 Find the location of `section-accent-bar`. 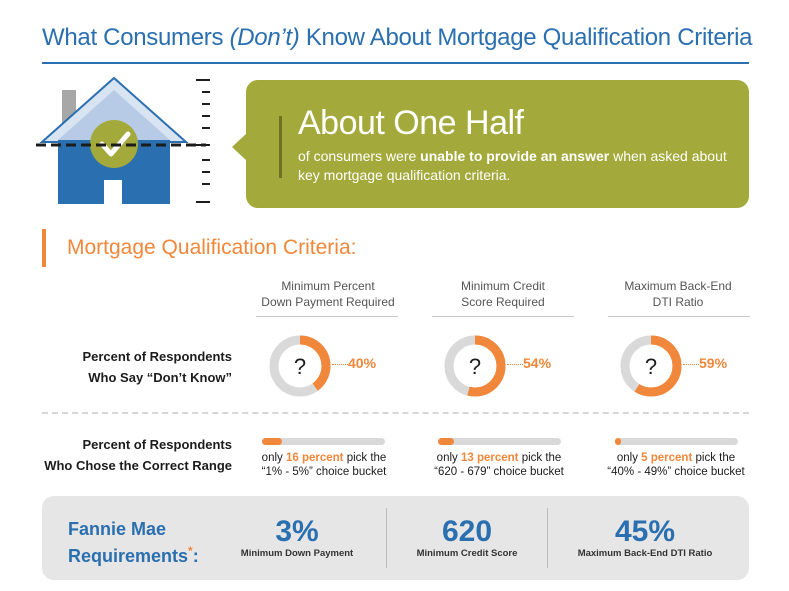

section-accent-bar is located at coordinates (44, 248).